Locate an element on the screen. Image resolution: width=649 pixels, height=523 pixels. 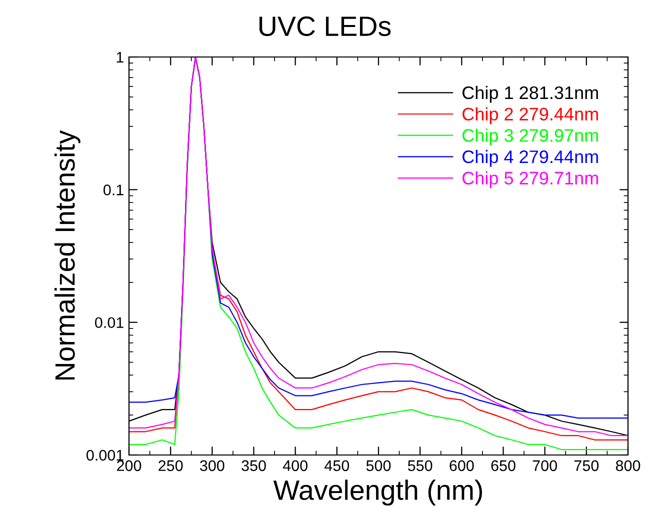
legend-label: Chip 2 279.44nm is located at coordinates (530, 115).